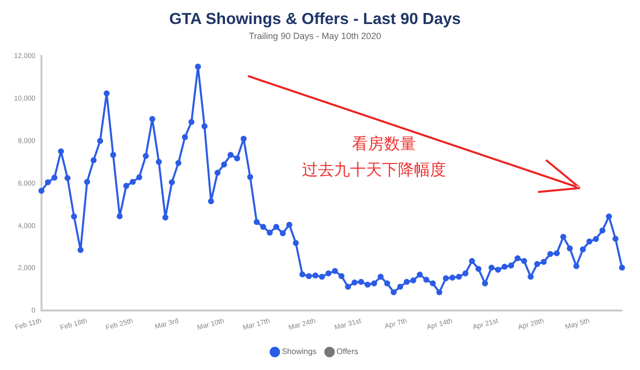 This screenshot has width=640, height=370. Describe the element at coordinates (315, 36) in the screenshot. I see `chart-subtitle: Trailing 90 Days - May 10th 2020` at that location.